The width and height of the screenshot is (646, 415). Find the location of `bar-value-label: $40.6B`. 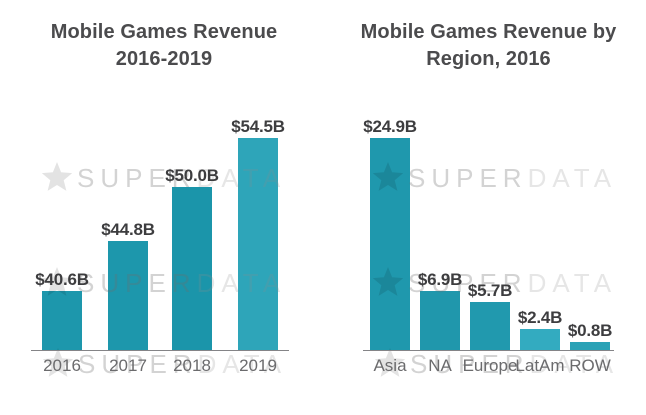

bar-value-label: $40.6B is located at coordinates (62, 279).